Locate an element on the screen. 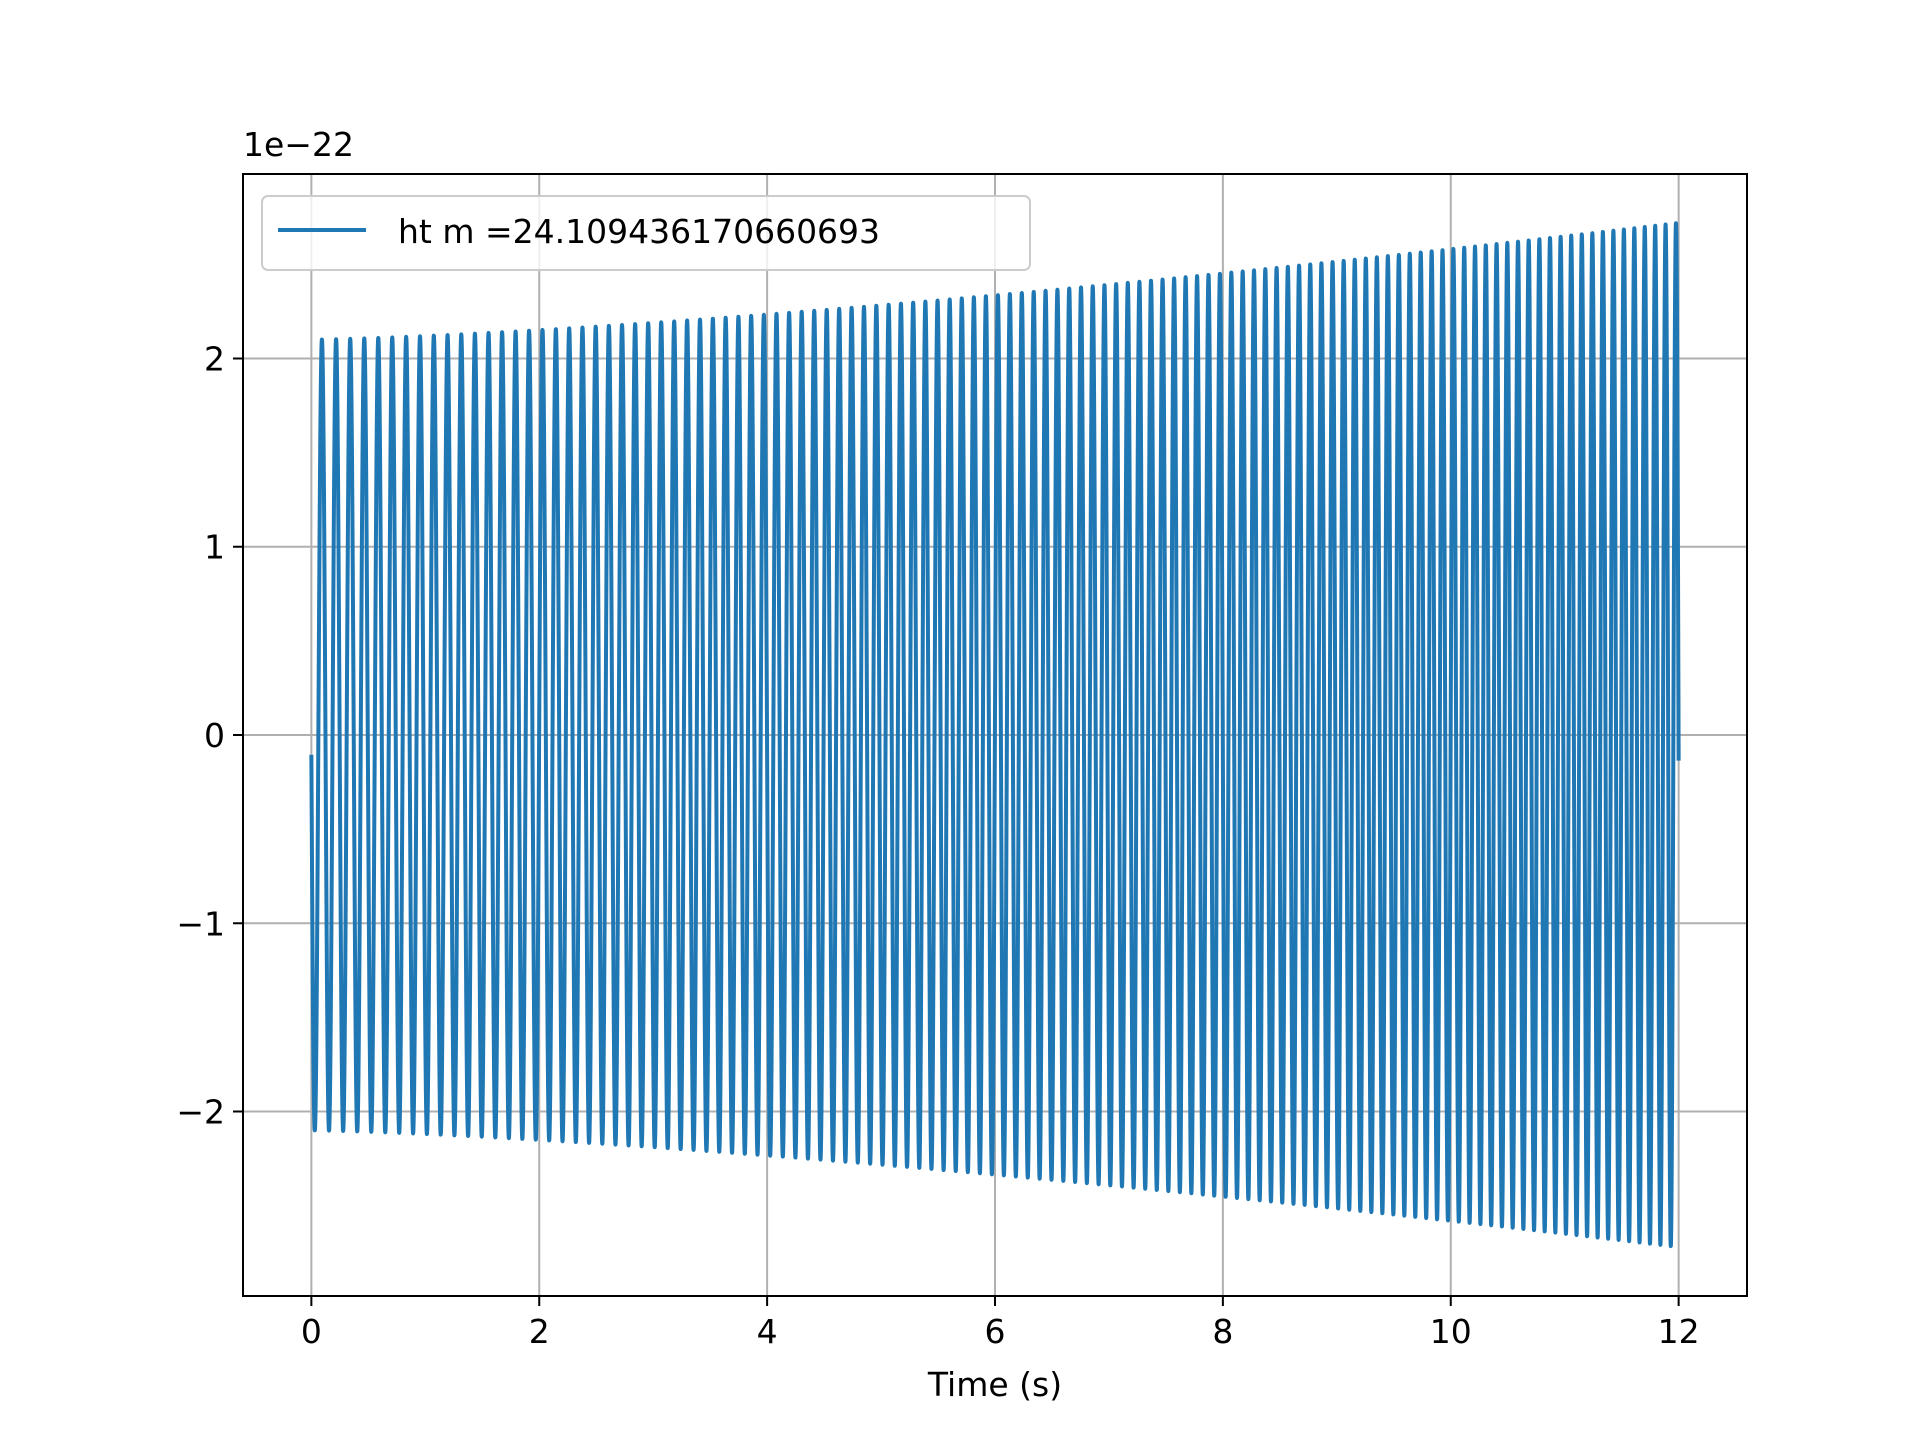 This screenshot has width=1920, height=1444. x-tick-label: 10 is located at coordinates (1451, 1331).